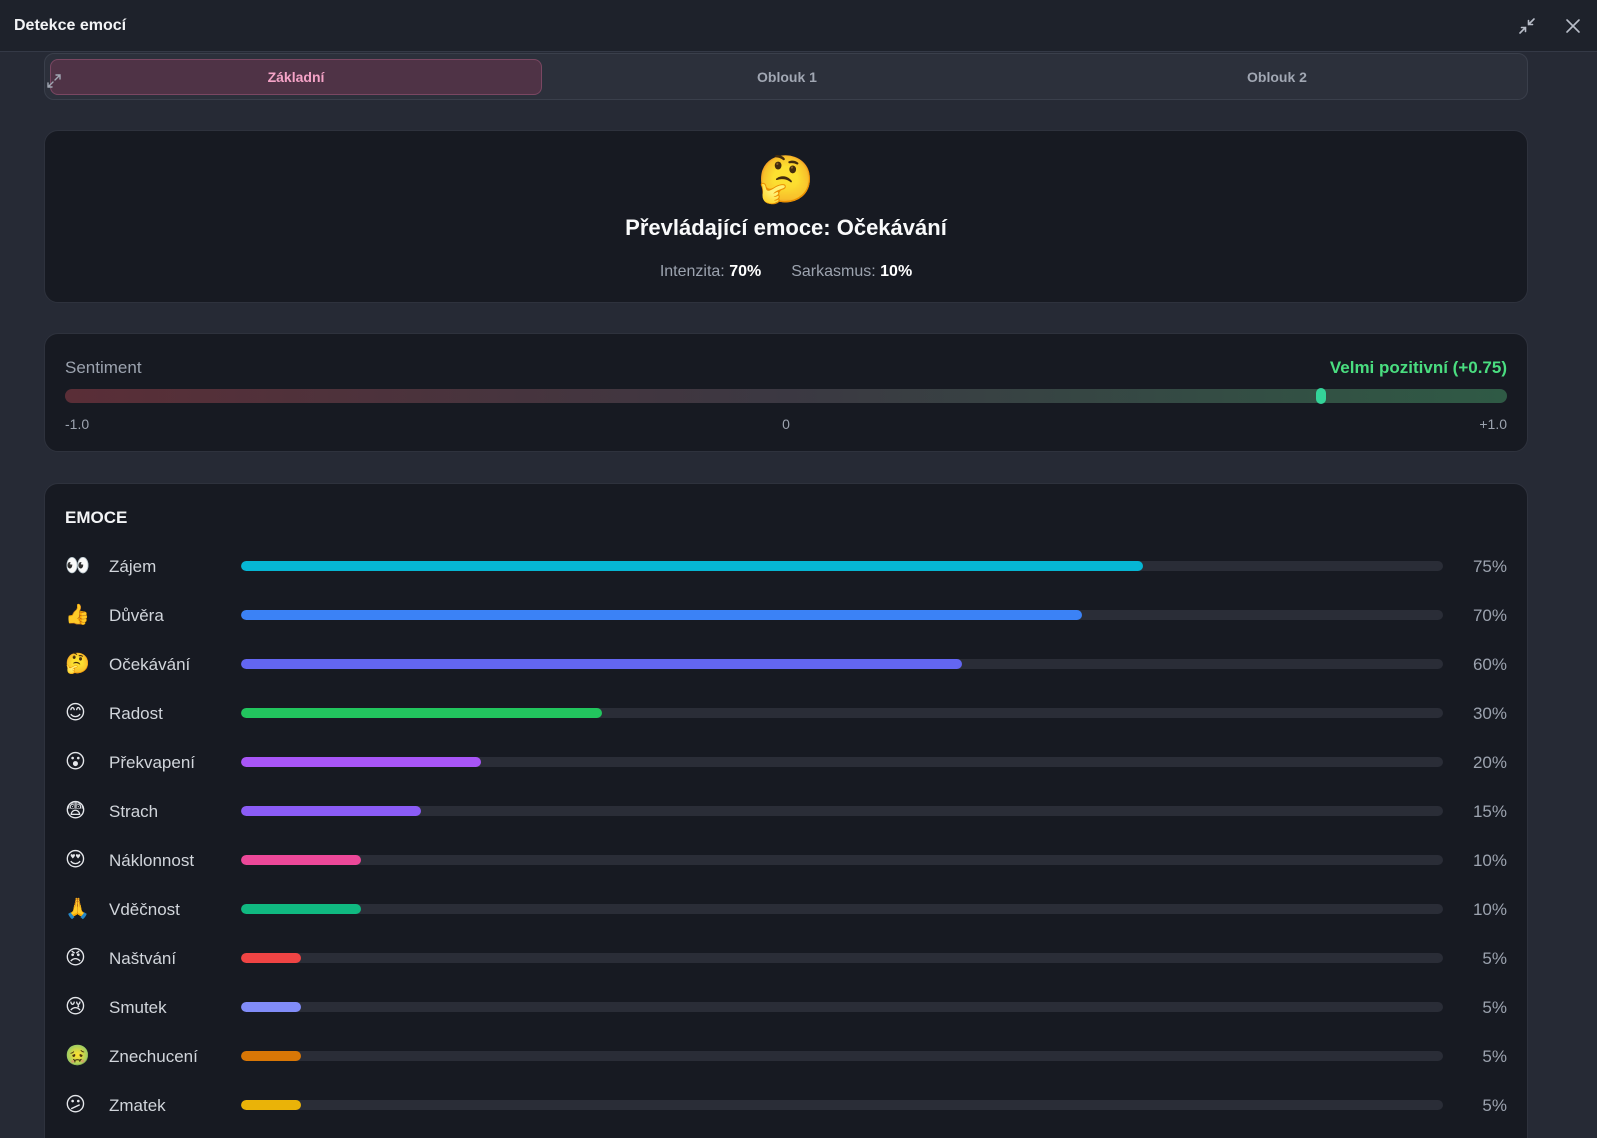 The height and width of the screenshot is (1138, 1597). Describe the element at coordinates (786, 1114) in the screenshot. I see `emotion-row: 😕 Zmatek 5%` at that location.